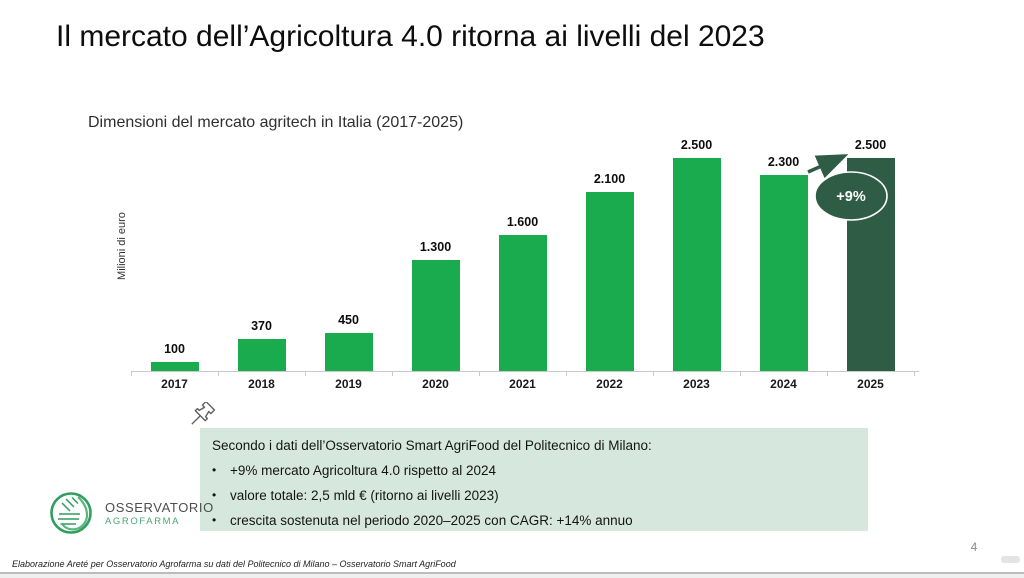 This screenshot has height=578, width=1024. I want to click on x-axis-label: 2020, so click(435, 384).